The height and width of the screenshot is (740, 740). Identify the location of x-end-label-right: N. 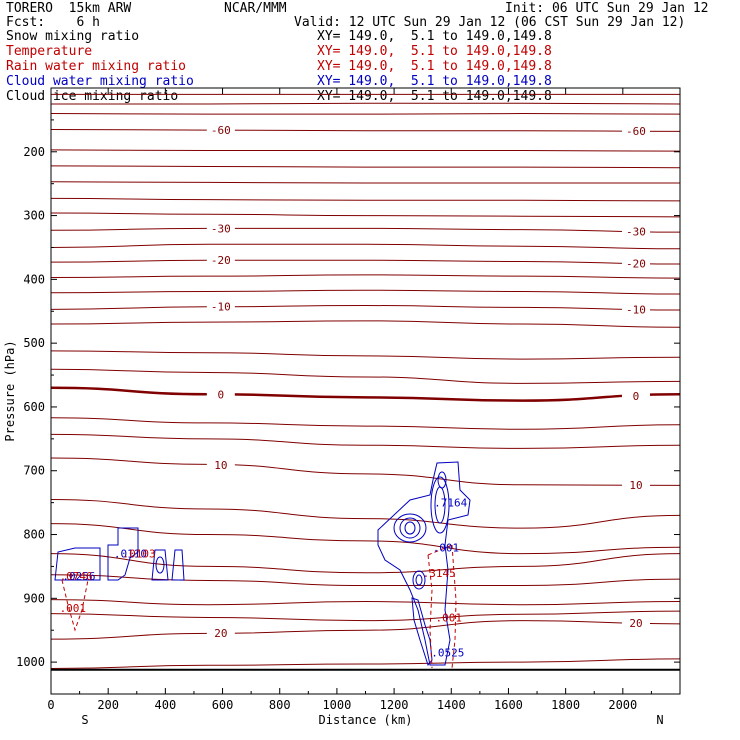
(659, 720).